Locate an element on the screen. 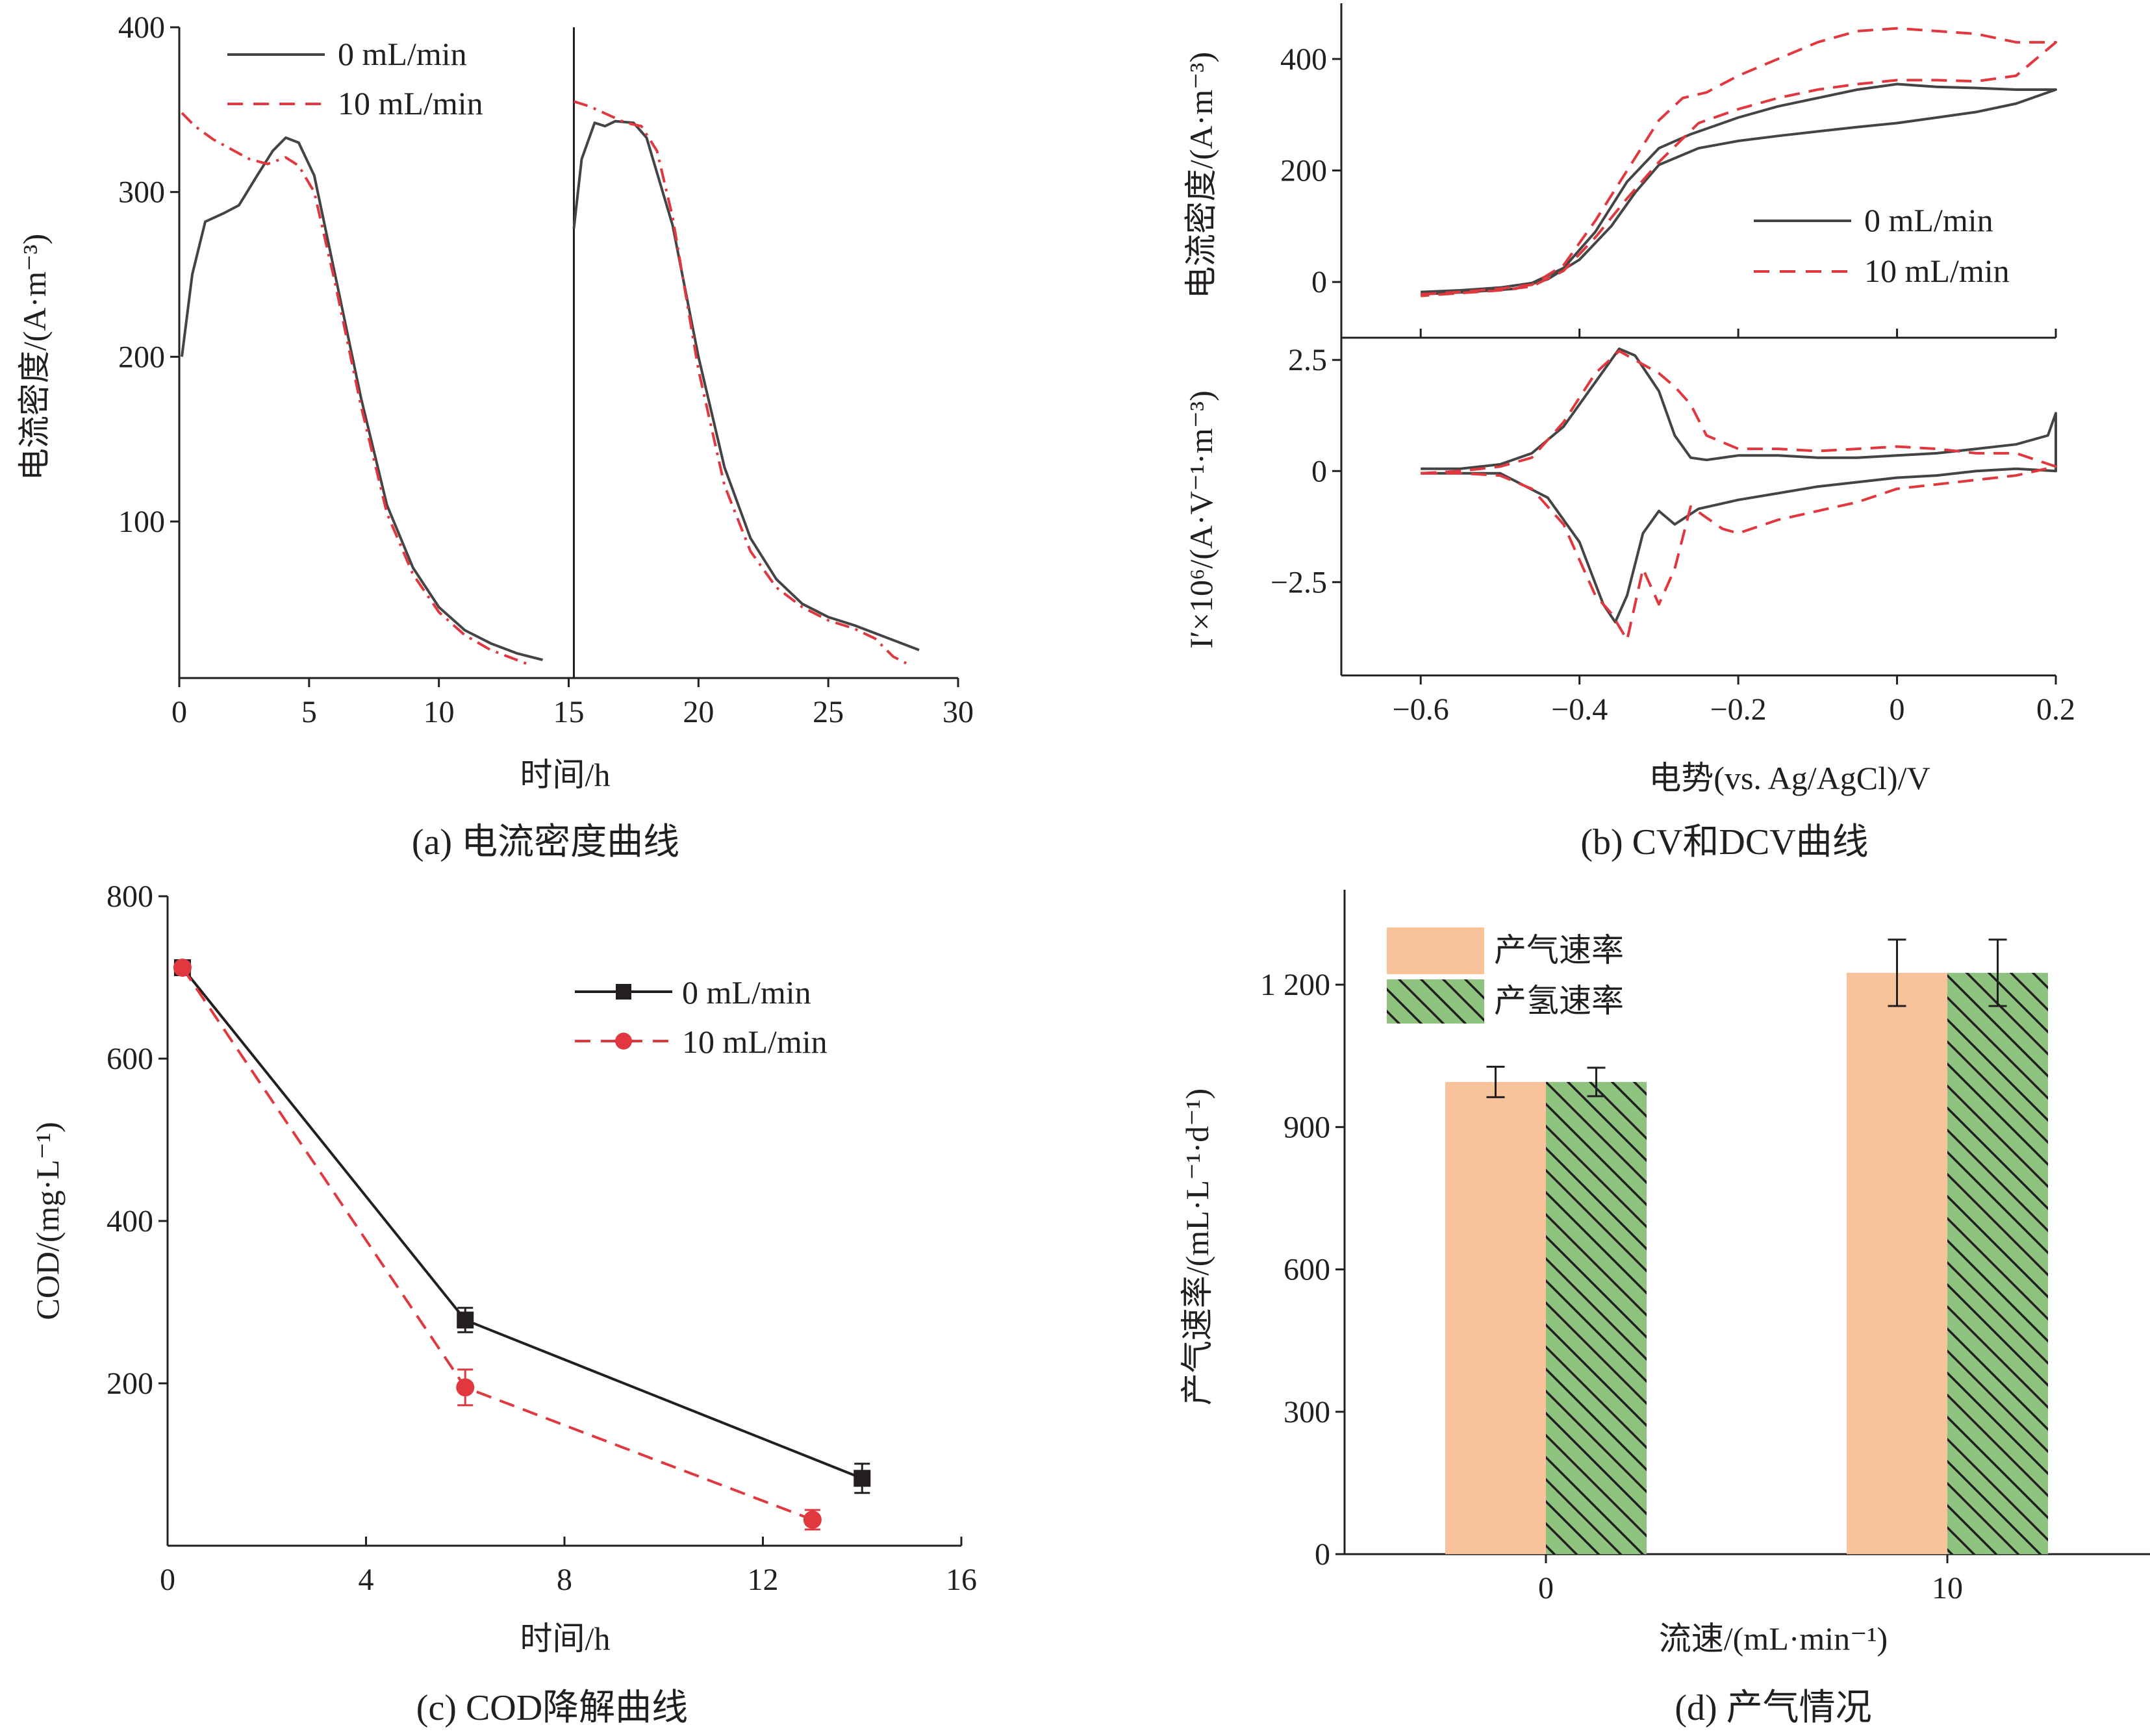 The height and width of the screenshot is (1736, 2150). panel-c-series is located at coordinates (522, 1245).